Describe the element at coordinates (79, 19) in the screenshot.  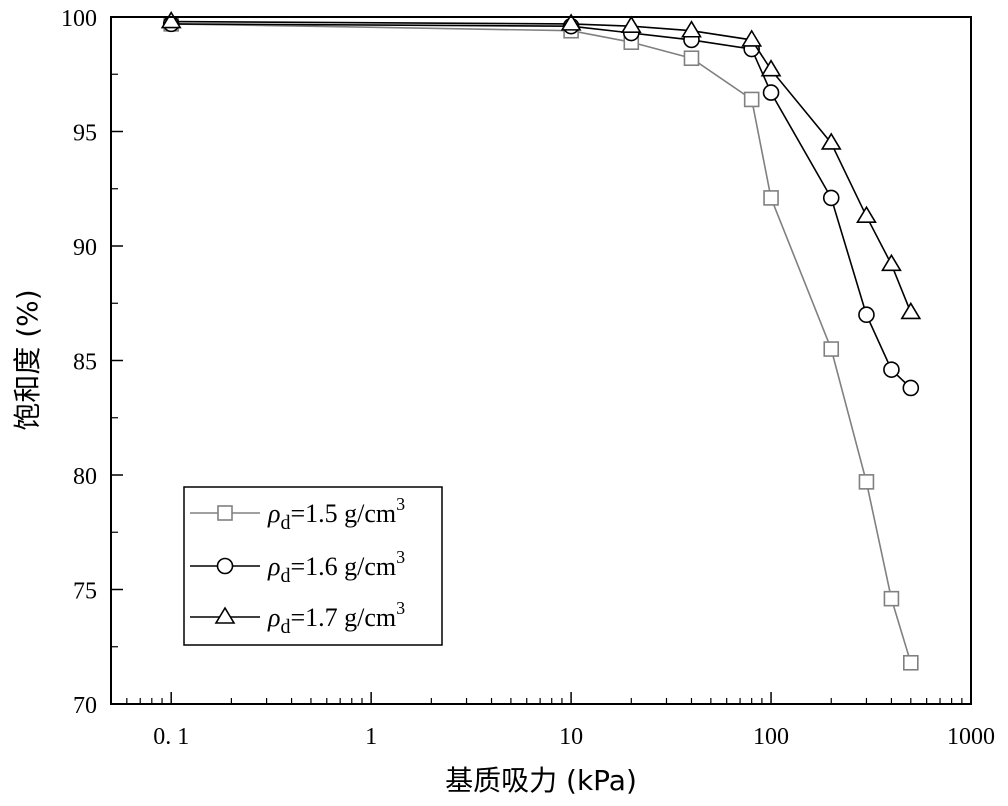
I see `y-tick-label: 100` at that location.